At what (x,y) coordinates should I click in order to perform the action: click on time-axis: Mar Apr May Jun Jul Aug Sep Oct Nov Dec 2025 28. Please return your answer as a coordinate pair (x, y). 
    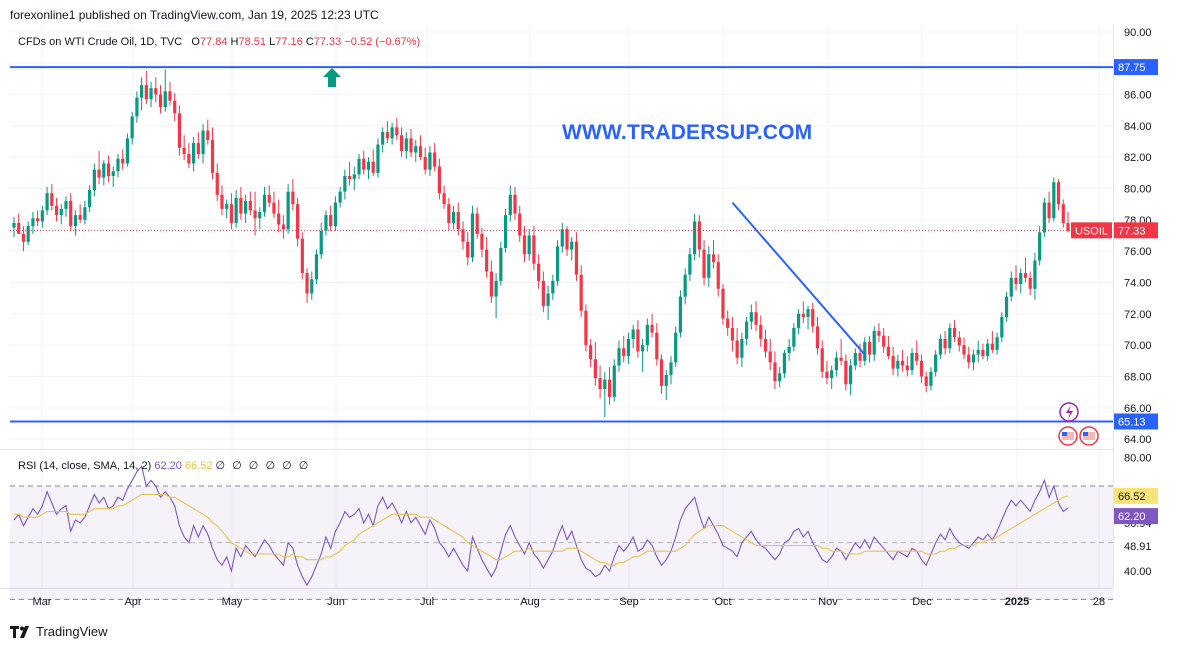
    Looking at the image, I should click on (569, 602).